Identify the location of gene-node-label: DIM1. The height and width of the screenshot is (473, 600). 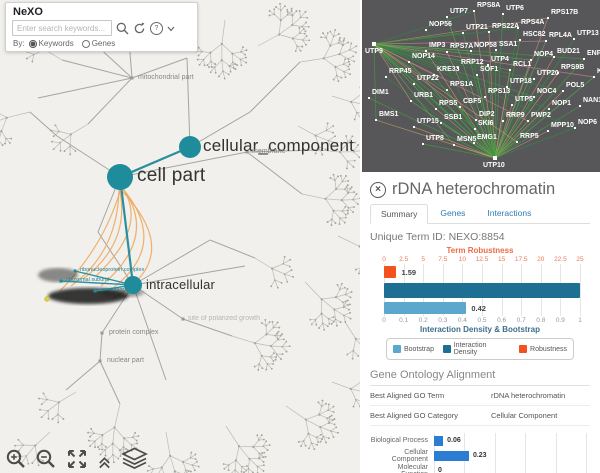
(380, 92).